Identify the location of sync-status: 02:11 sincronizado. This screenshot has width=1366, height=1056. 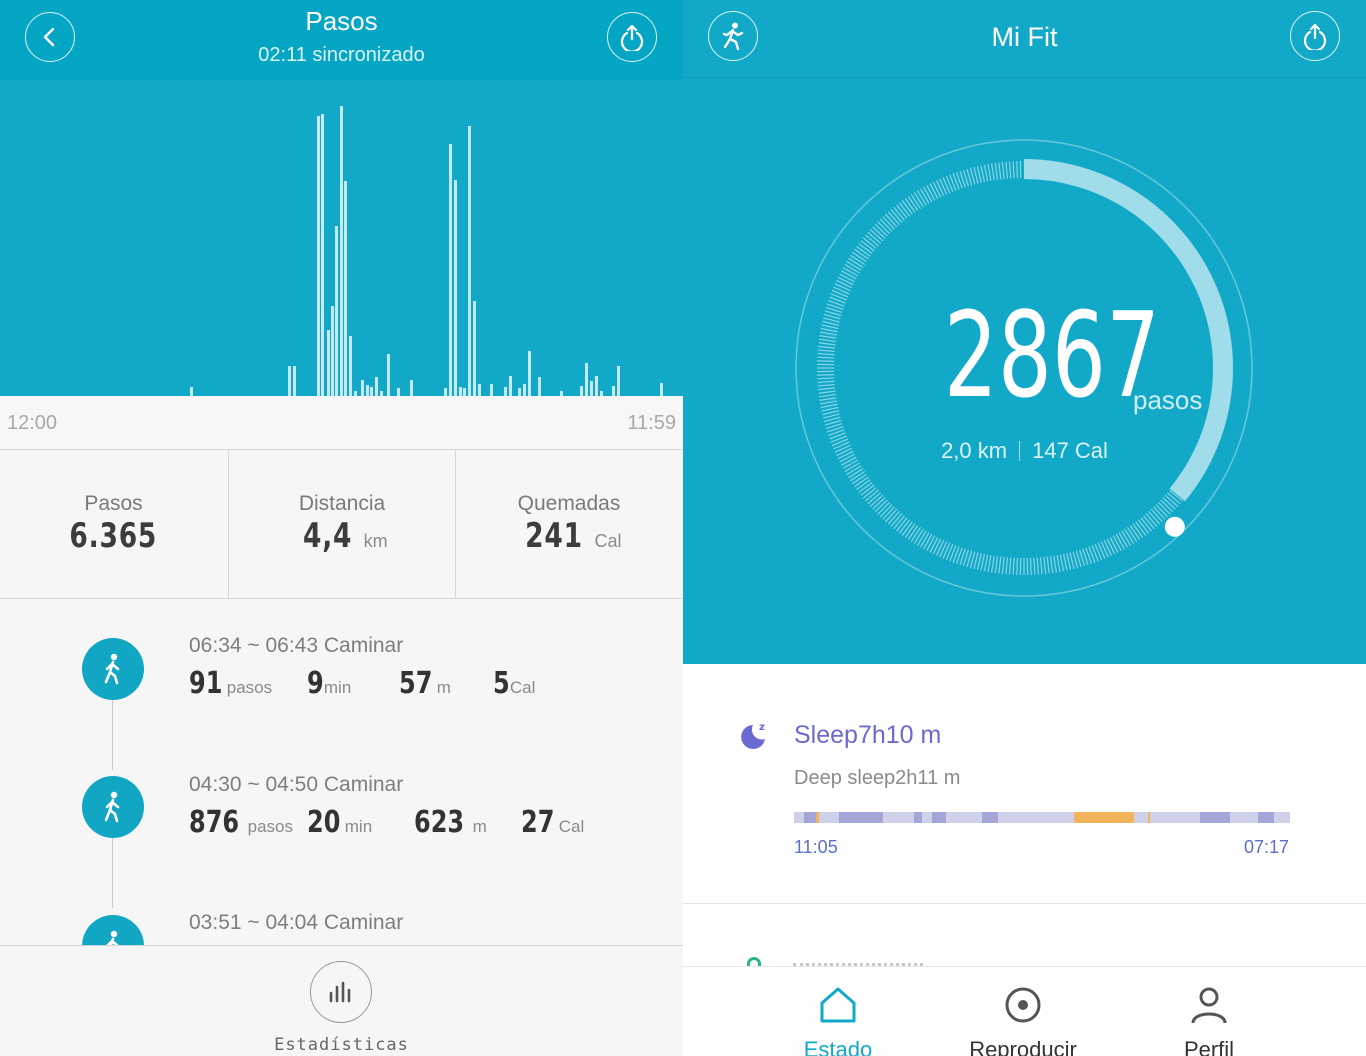
(341, 55).